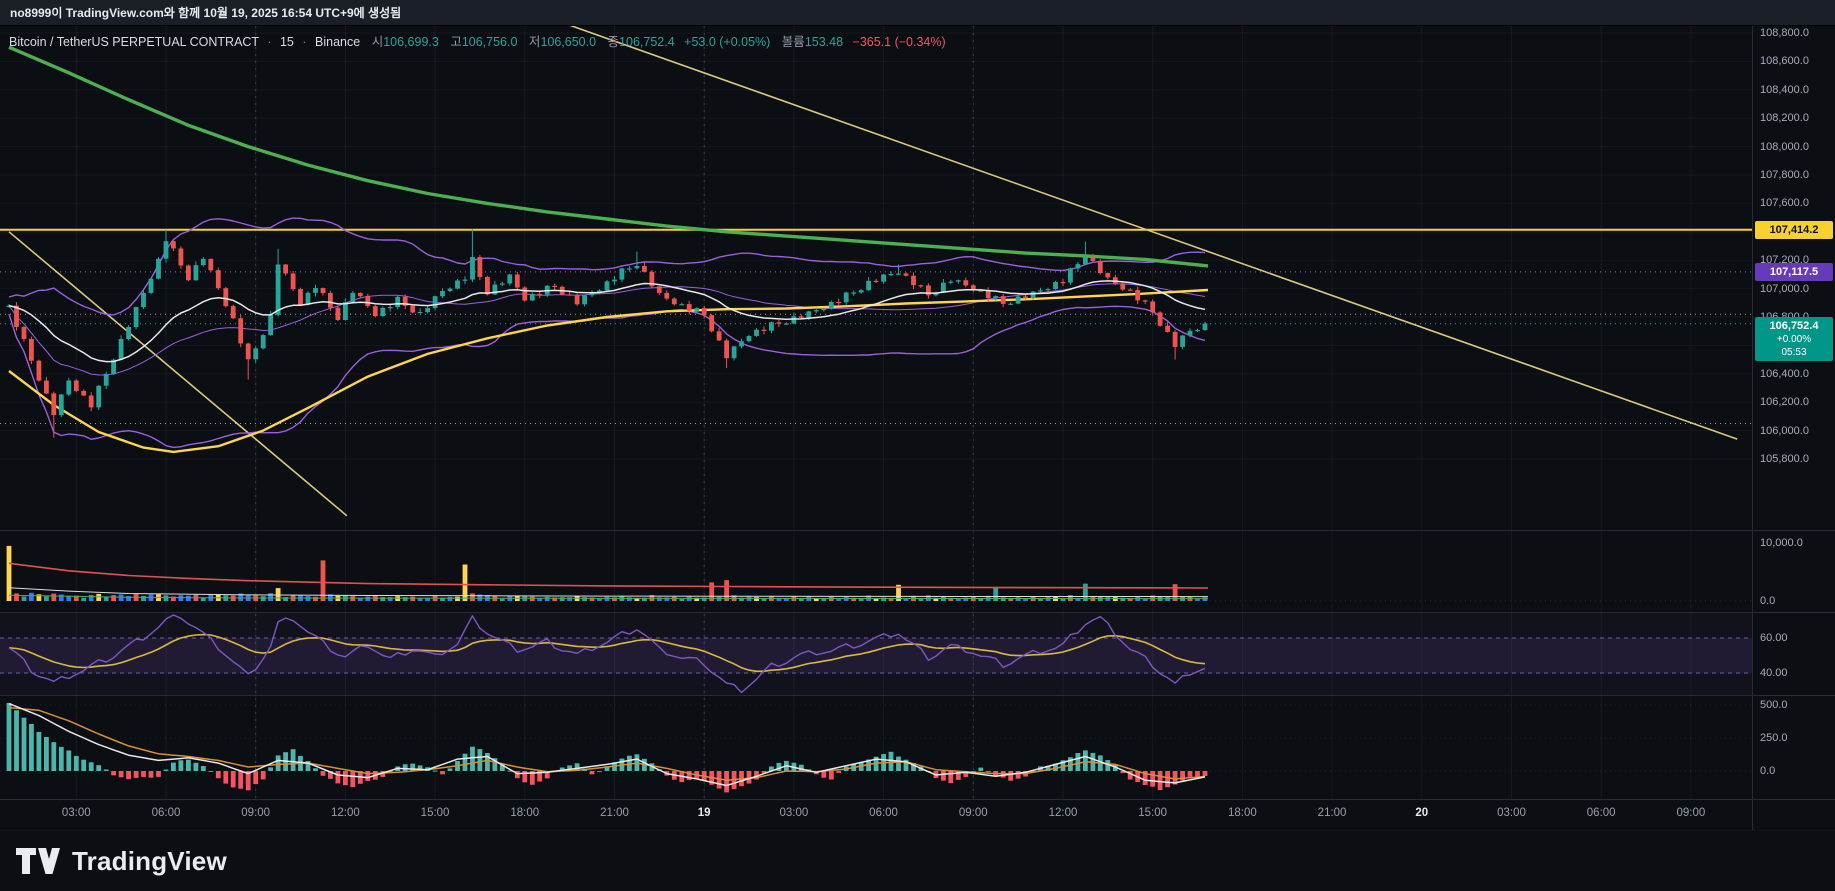 This screenshot has width=1835, height=891. I want to click on osc-tick: 250.0, so click(1774, 738).